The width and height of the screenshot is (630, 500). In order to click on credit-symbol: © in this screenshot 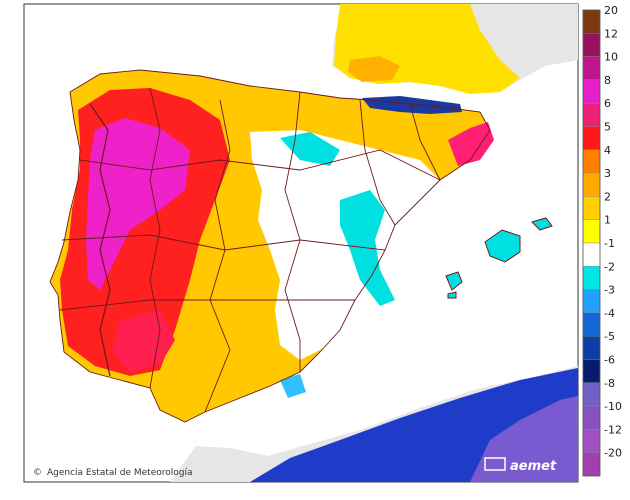, I will do `click(37, 473)`.